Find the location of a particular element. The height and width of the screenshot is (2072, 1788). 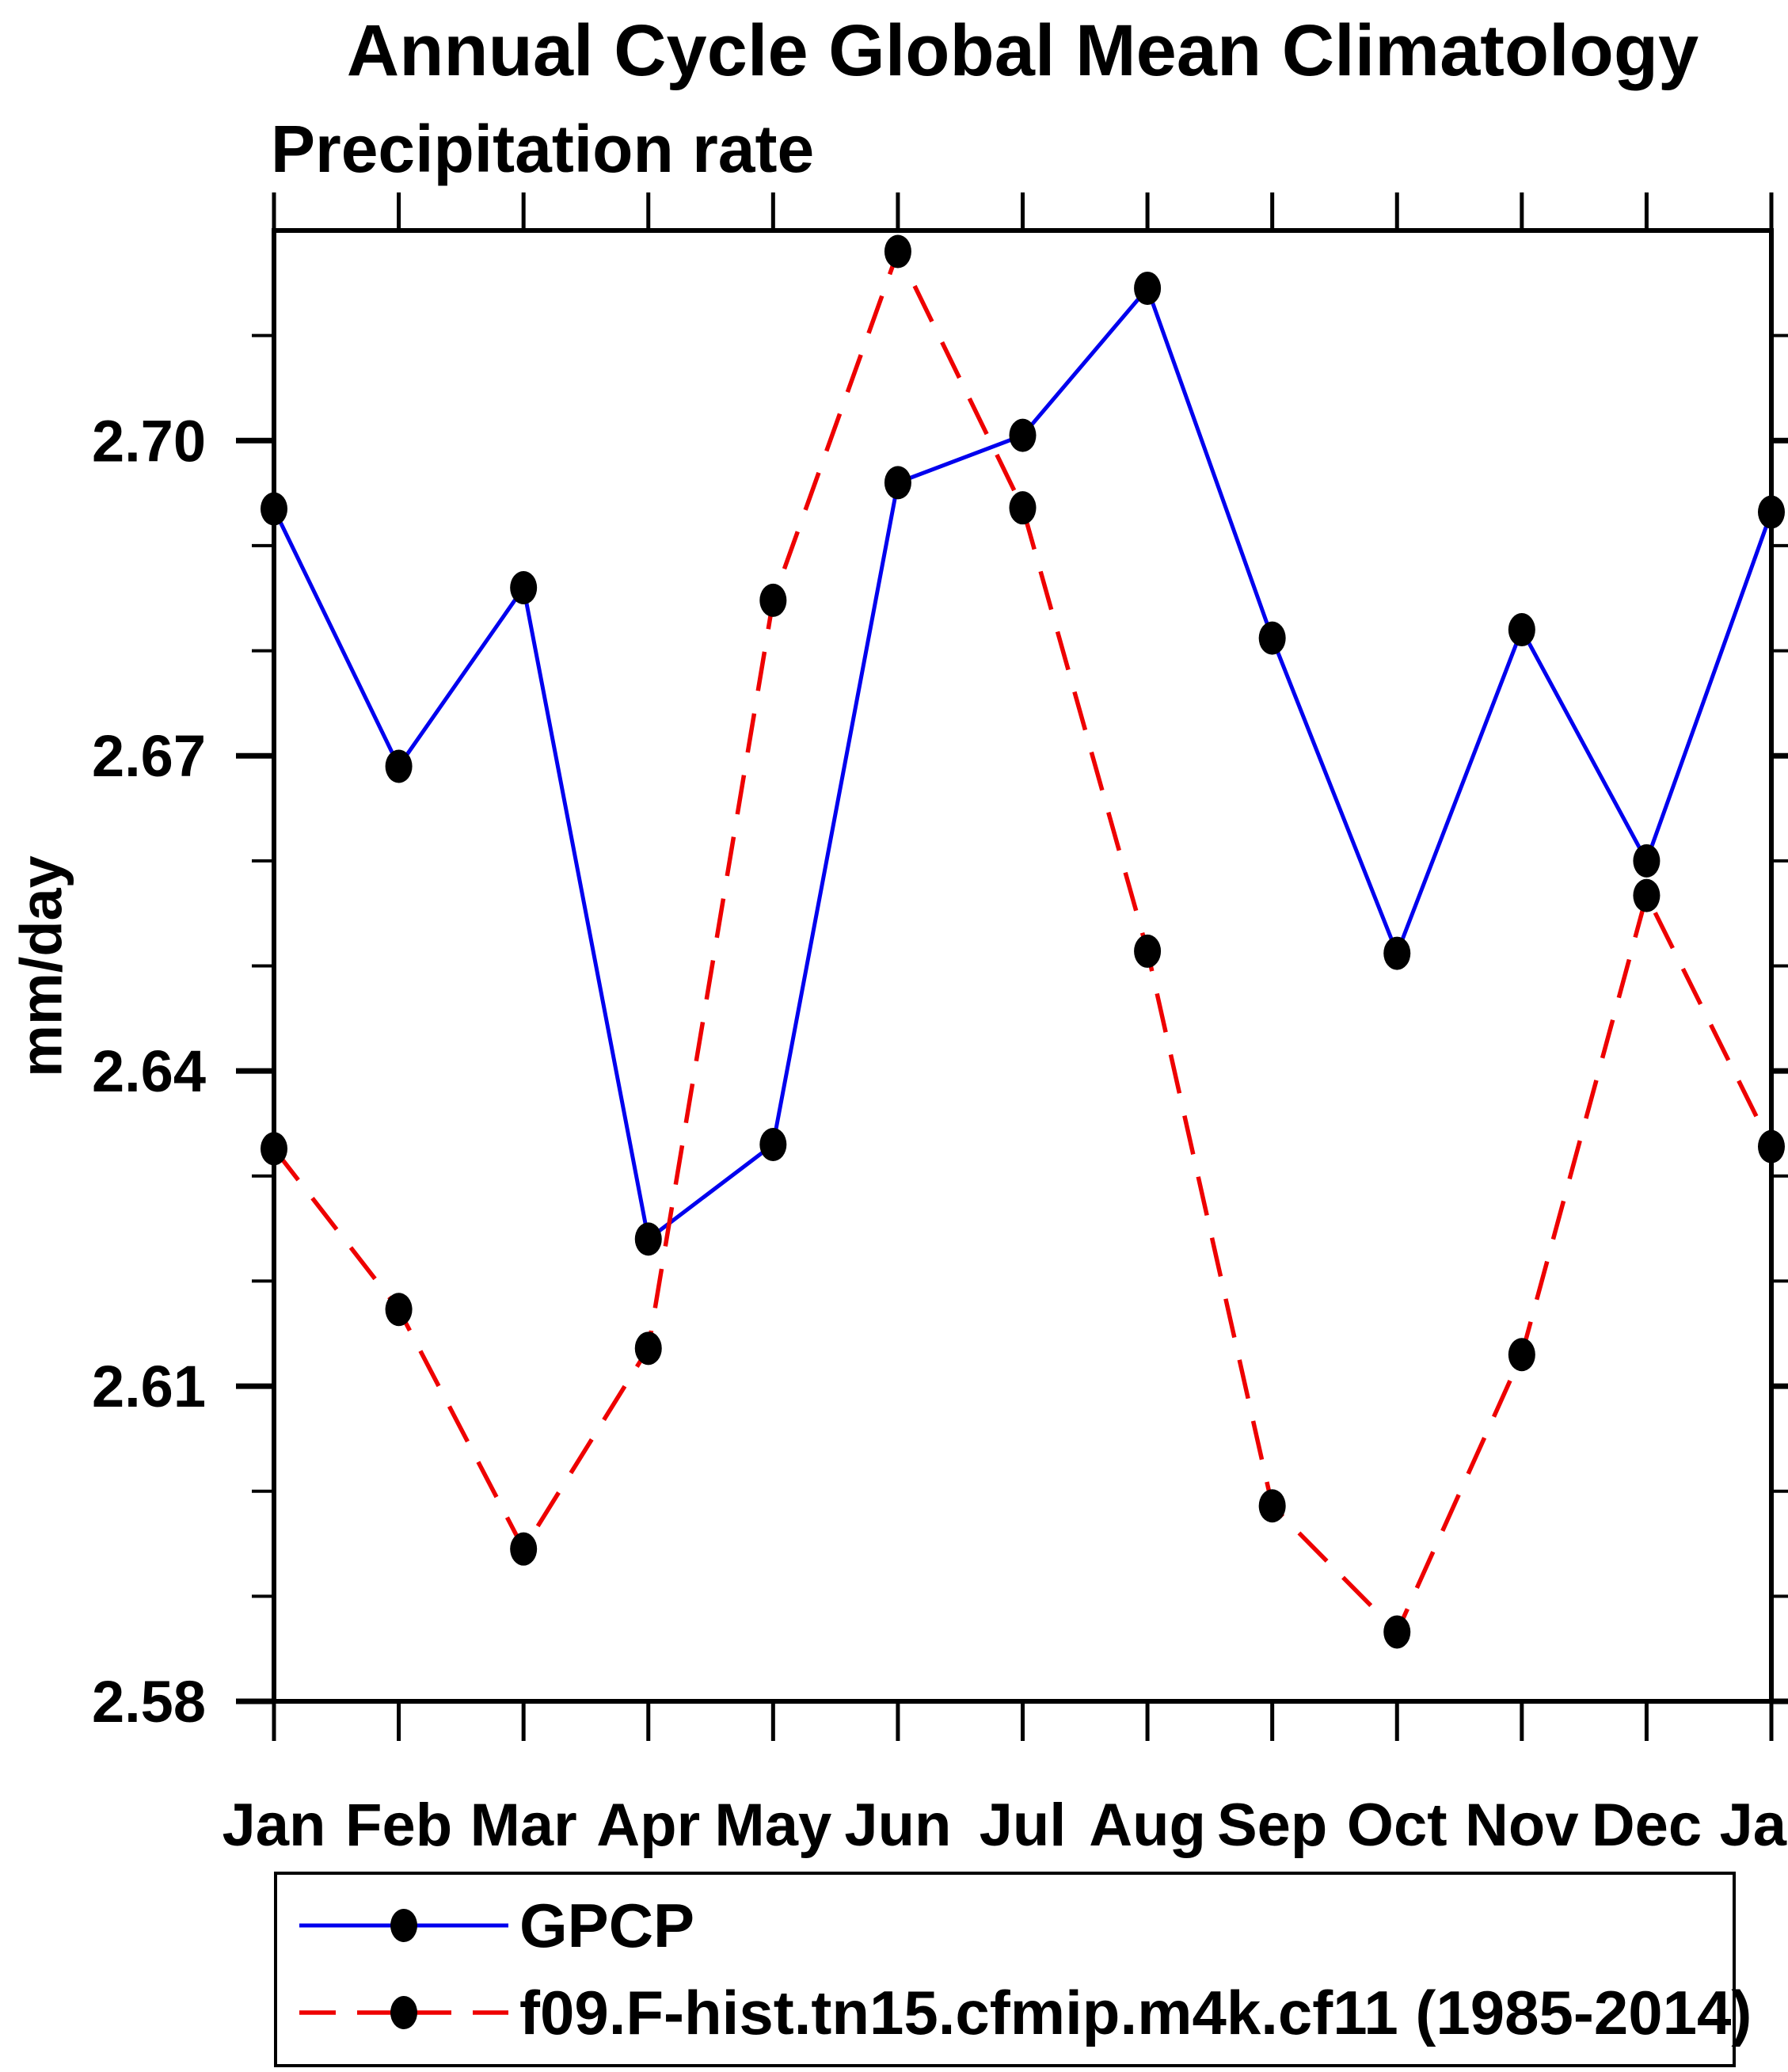

x-tick-label: Dec is located at coordinates (1647, 1825).